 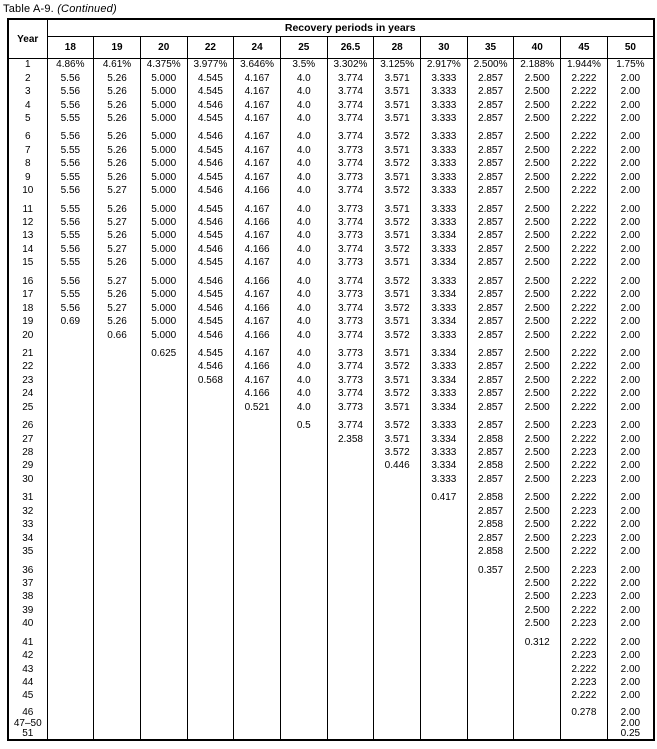 What do you see at coordinates (330, 426) in the screenshot?
I see `table-row: 26 0.5 3.774 3.572 3.333 2.857 2.500 2.223 2.00` at bounding box center [330, 426].